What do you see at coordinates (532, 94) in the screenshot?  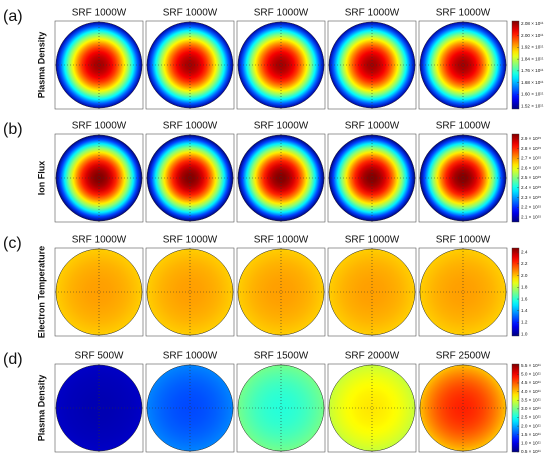 I see `colorbar-tick-label: 1.60 × 10¹¹` at bounding box center [532, 94].